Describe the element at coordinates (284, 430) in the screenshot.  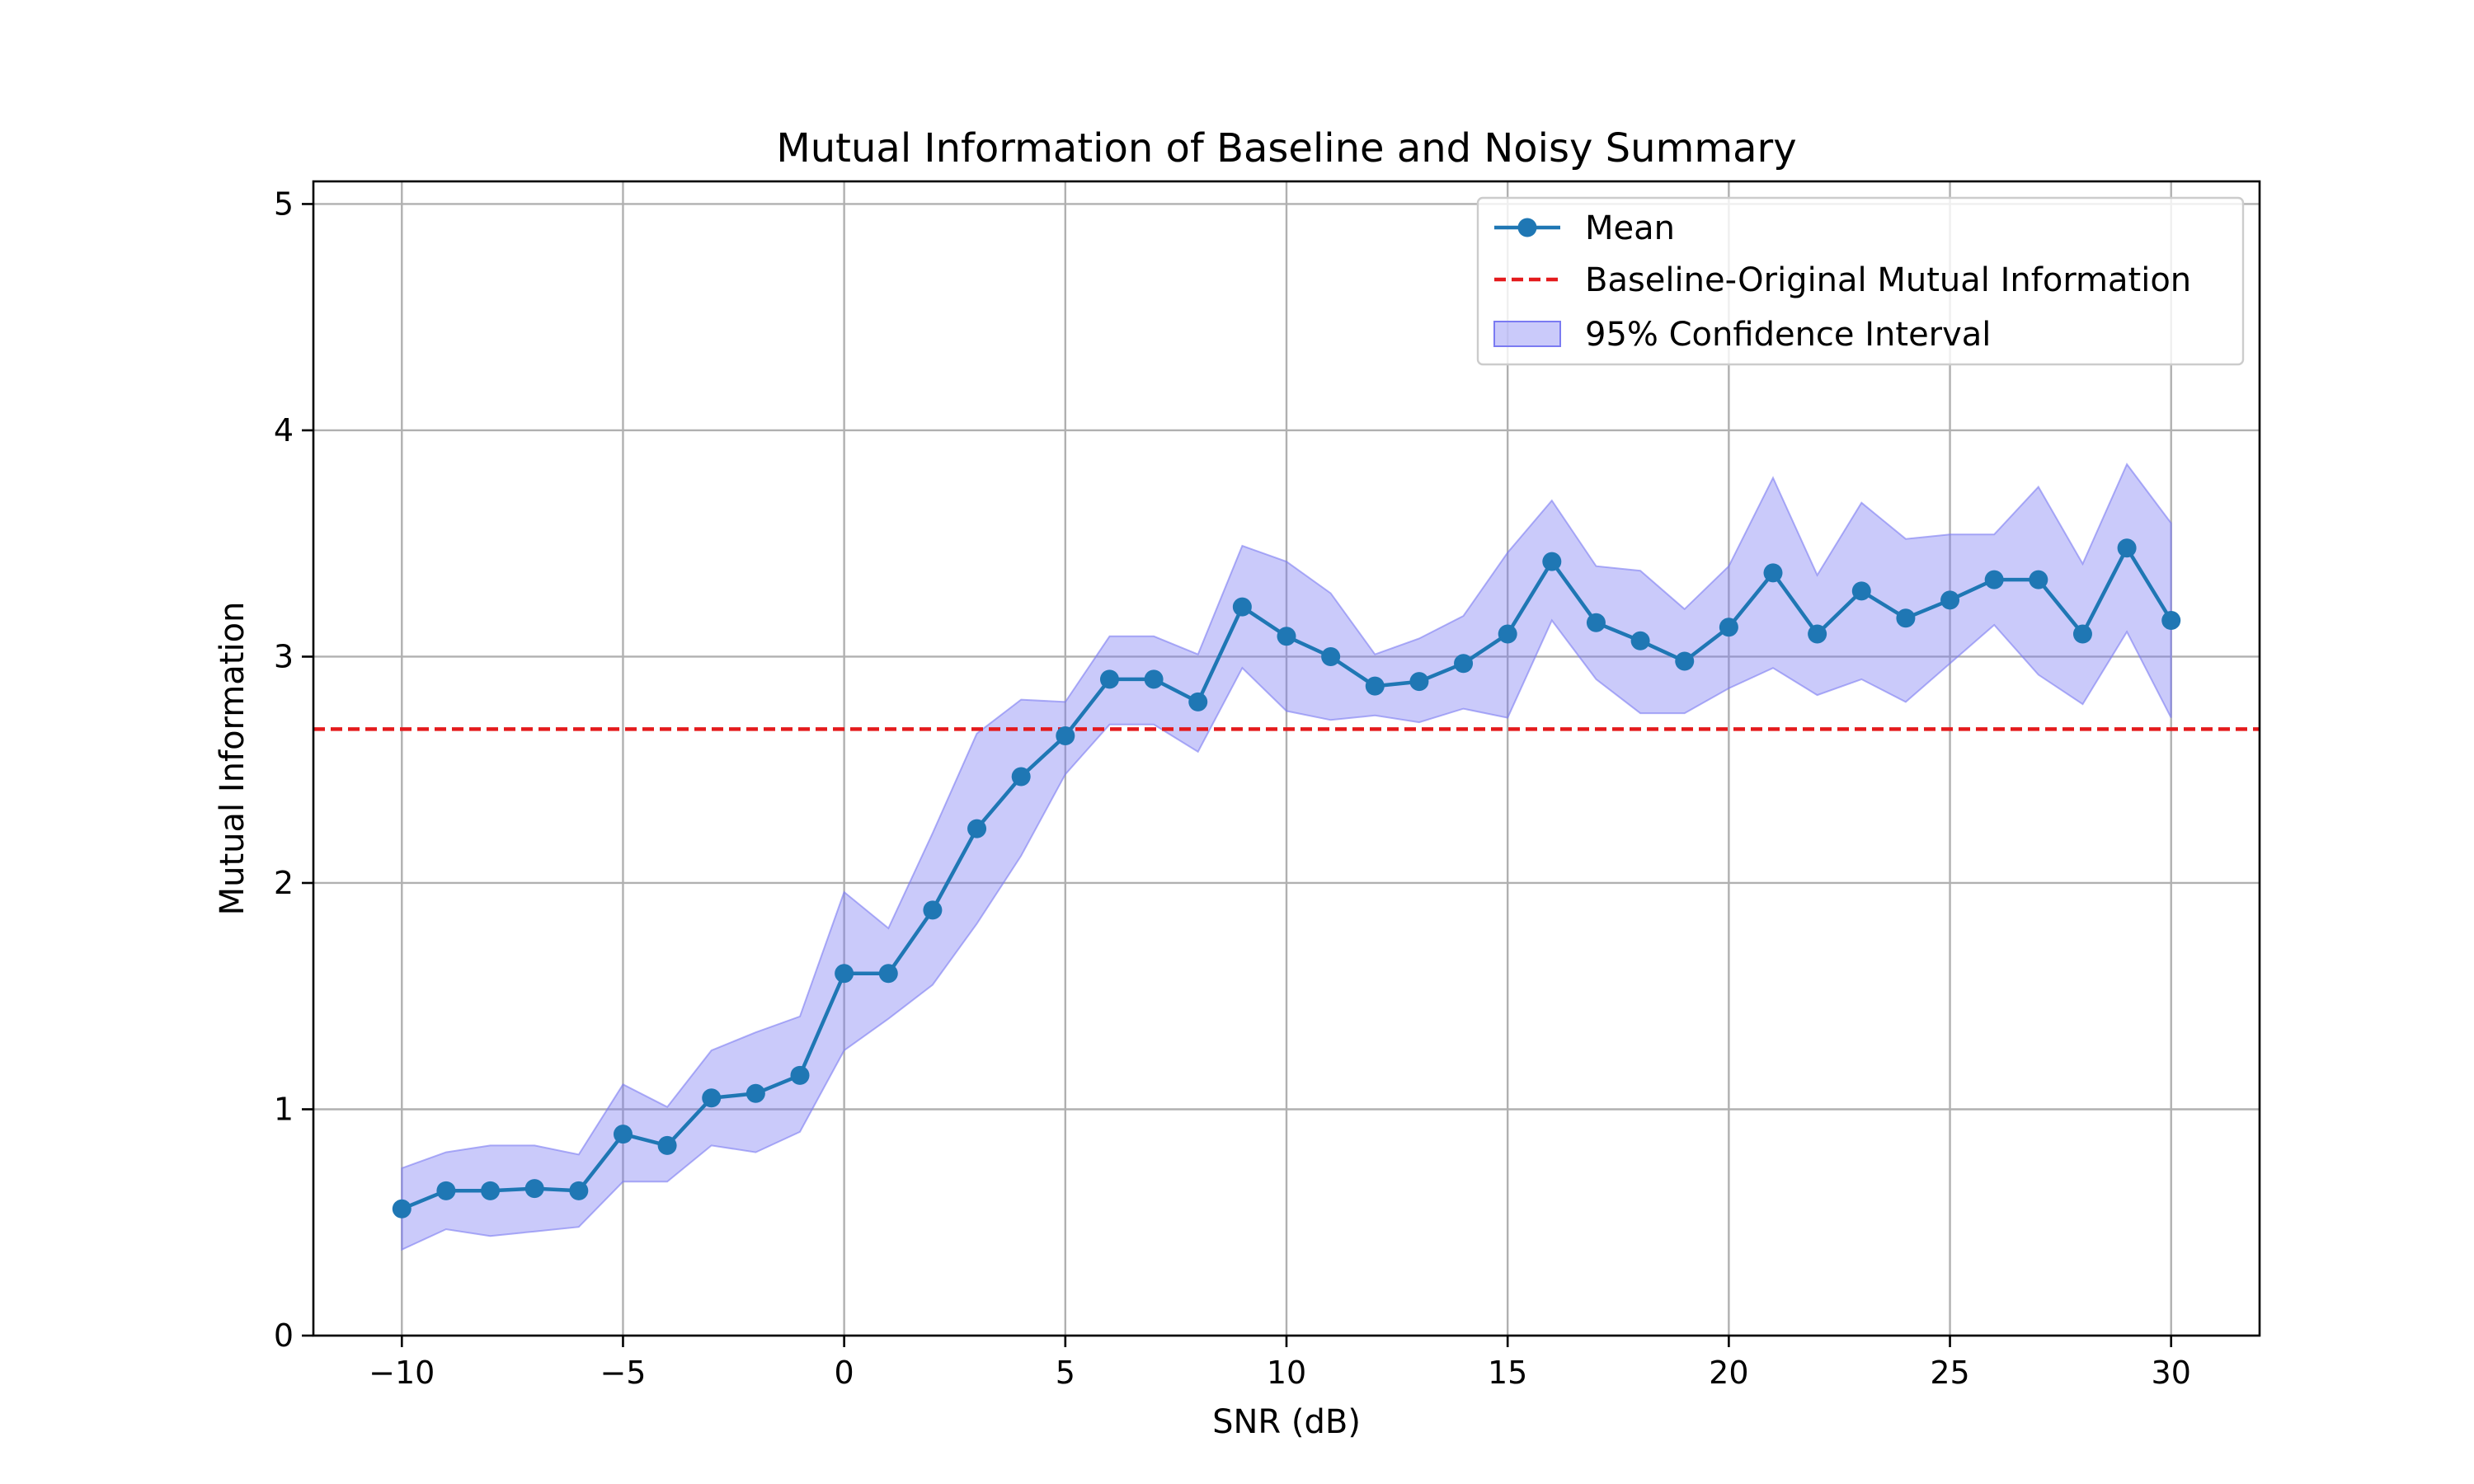
I see `y-tick-label: 4` at that location.